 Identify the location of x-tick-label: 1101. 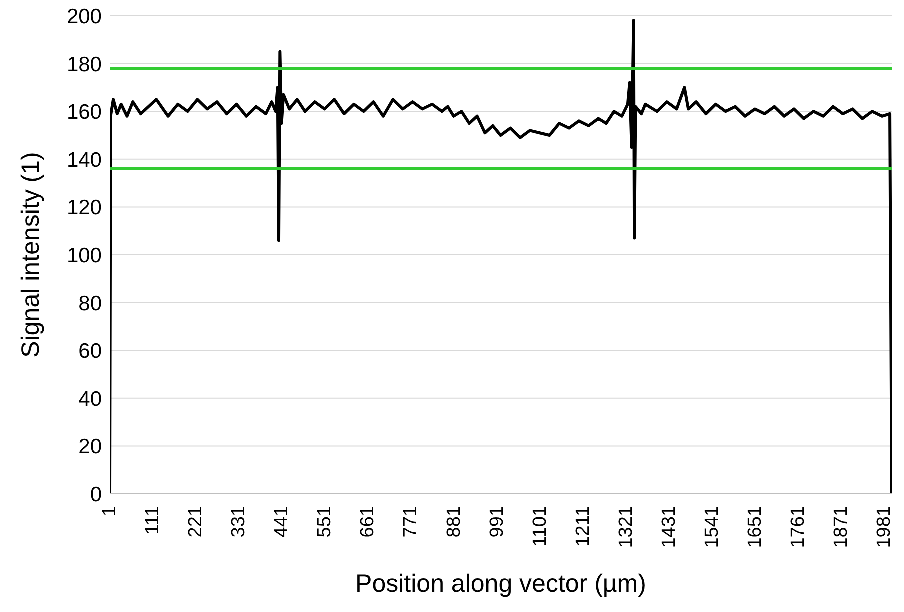
(540, 526).